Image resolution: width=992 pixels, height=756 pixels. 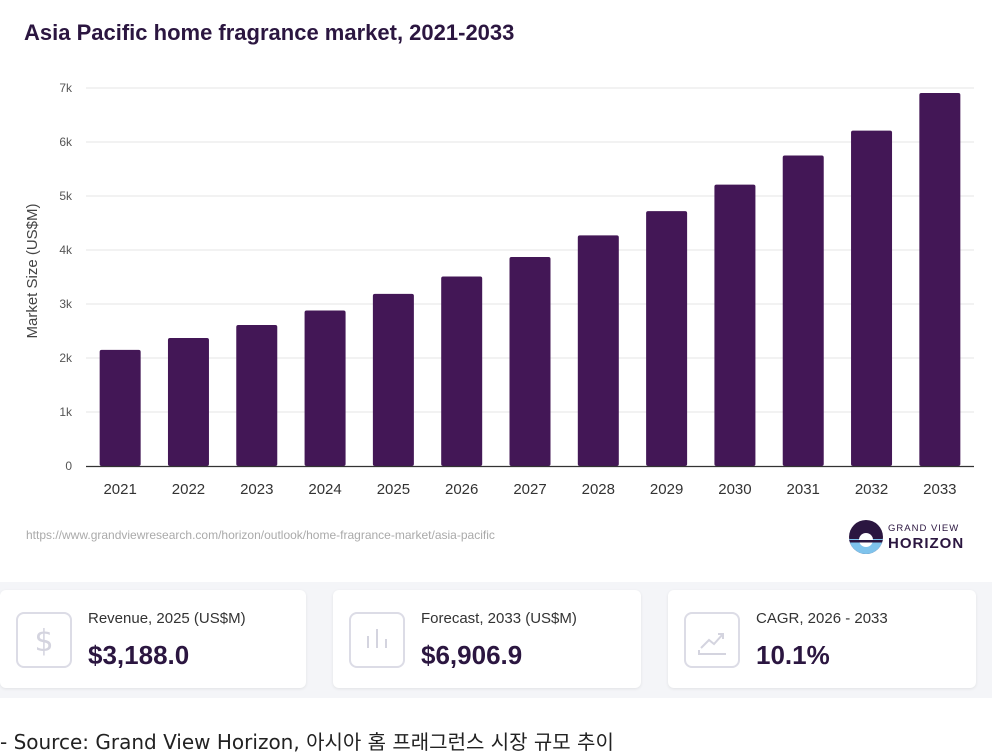 What do you see at coordinates (735, 325) in the screenshot?
I see `bar-2030` at bounding box center [735, 325].